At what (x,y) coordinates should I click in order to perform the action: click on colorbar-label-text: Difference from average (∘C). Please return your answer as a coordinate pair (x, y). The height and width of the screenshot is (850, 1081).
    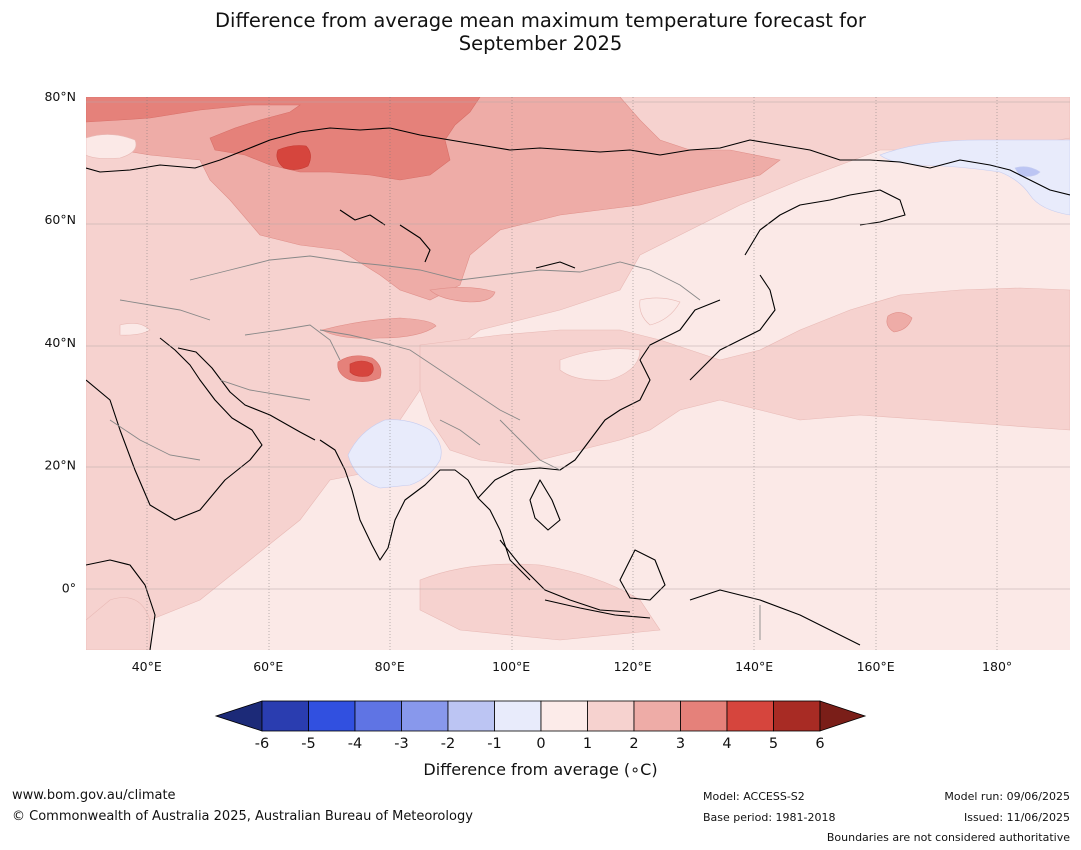
    Looking at the image, I should click on (540, 769).